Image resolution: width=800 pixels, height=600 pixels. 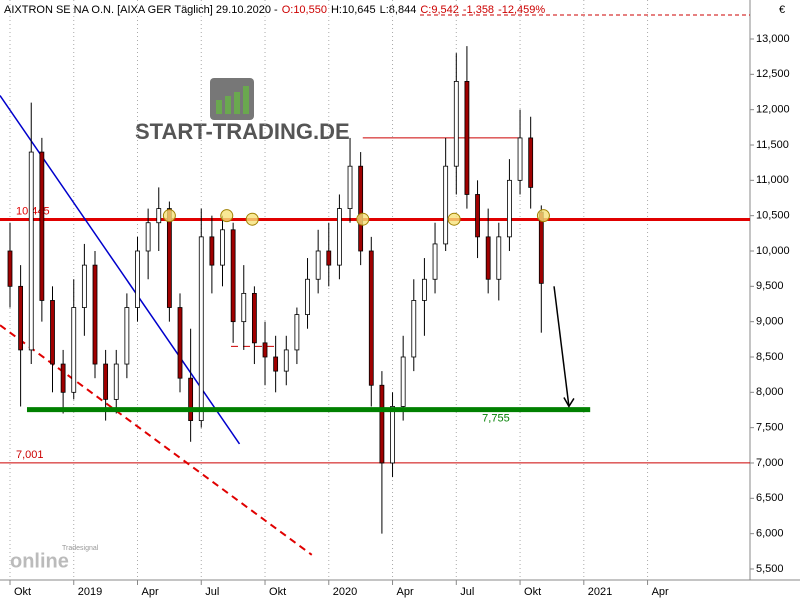 What do you see at coordinates (782, 10) in the screenshot?
I see `currency: €` at bounding box center [782, 10].